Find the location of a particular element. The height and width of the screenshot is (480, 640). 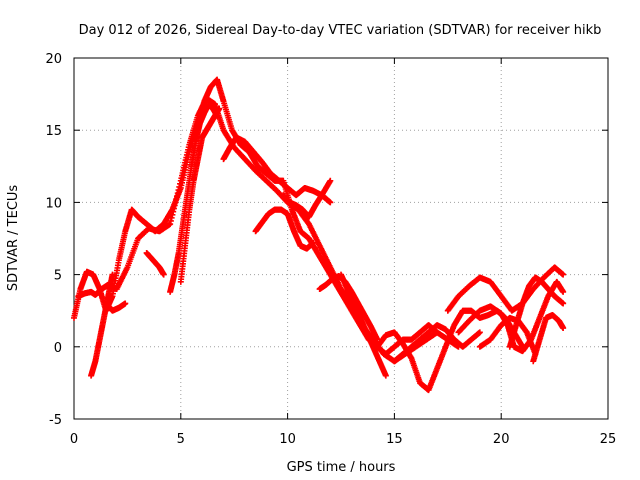

x-tick-label: 15 is located at coordinates (394, 439).